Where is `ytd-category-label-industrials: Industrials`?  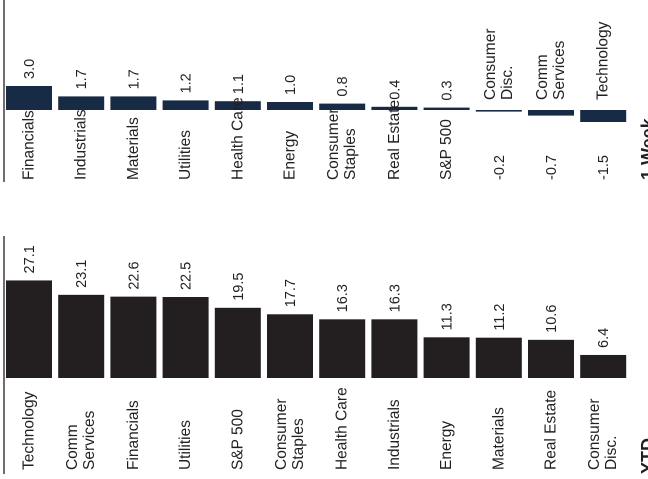 ytd-category-label-industrials: Industrials is located at coordinates (394, 434).